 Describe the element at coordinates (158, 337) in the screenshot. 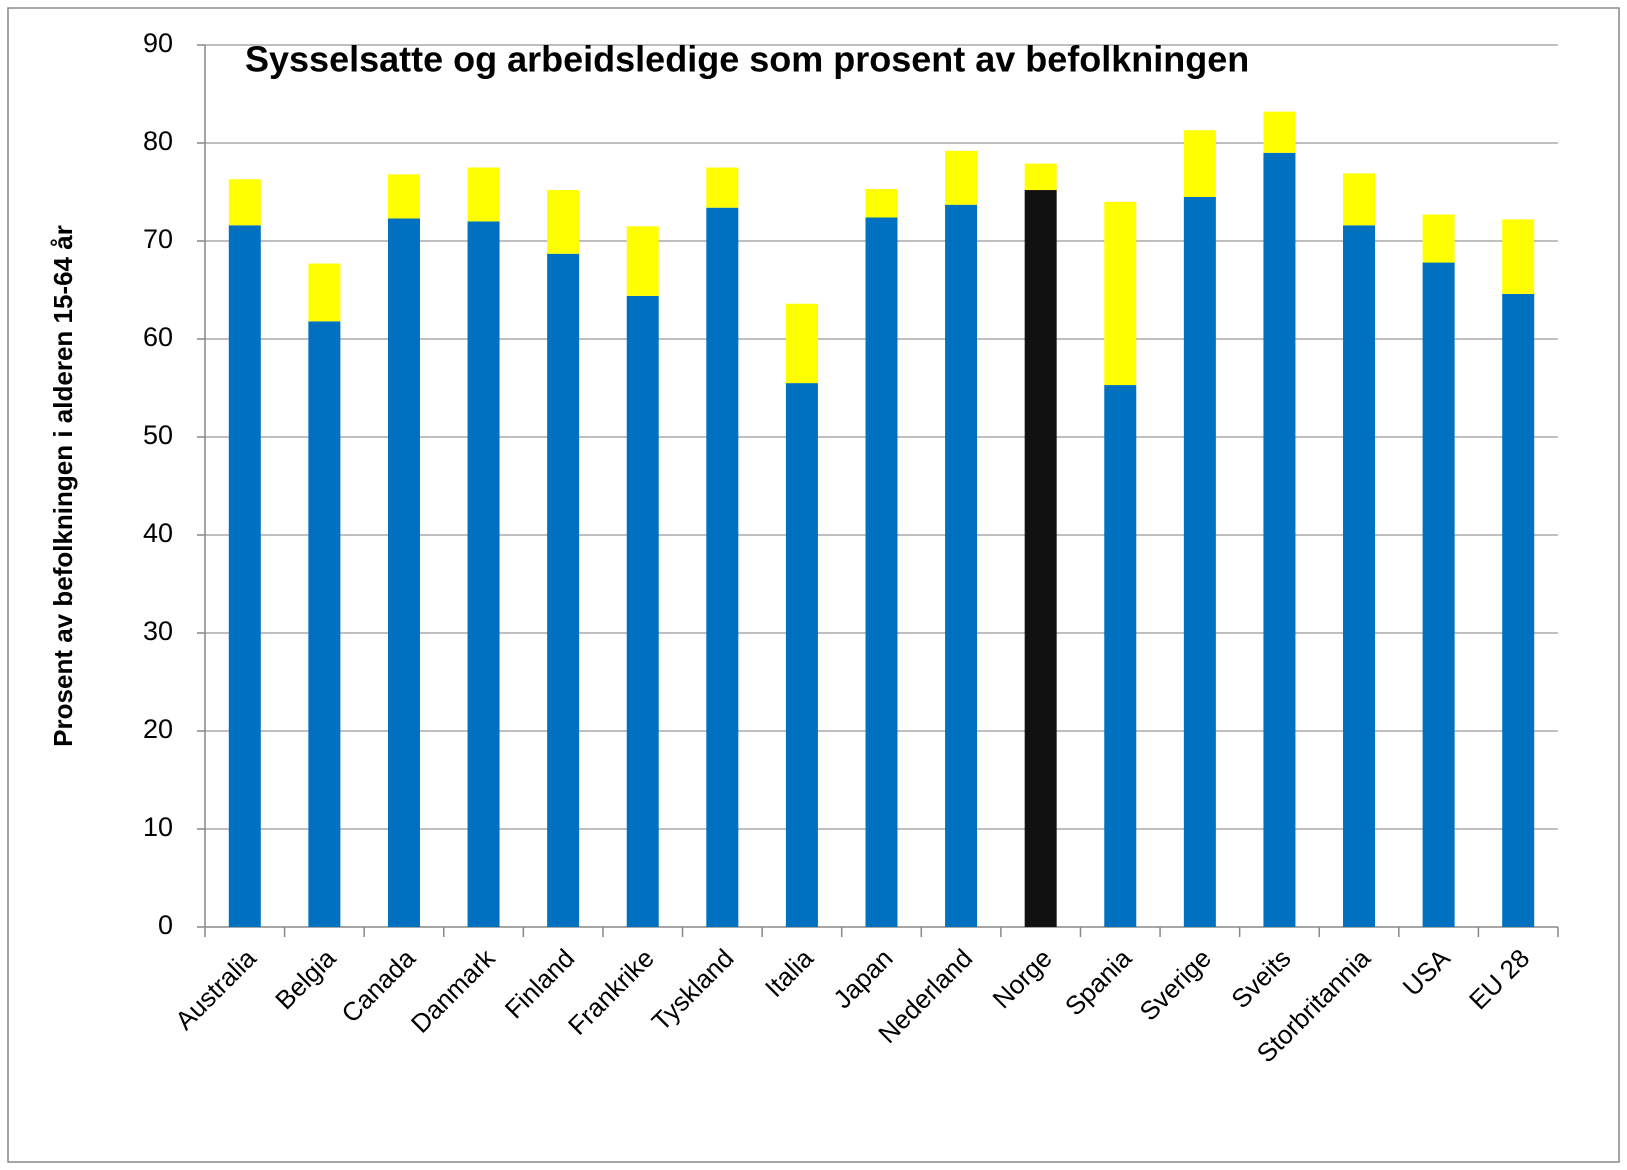

I see `y-tick-label: 60` at that location.